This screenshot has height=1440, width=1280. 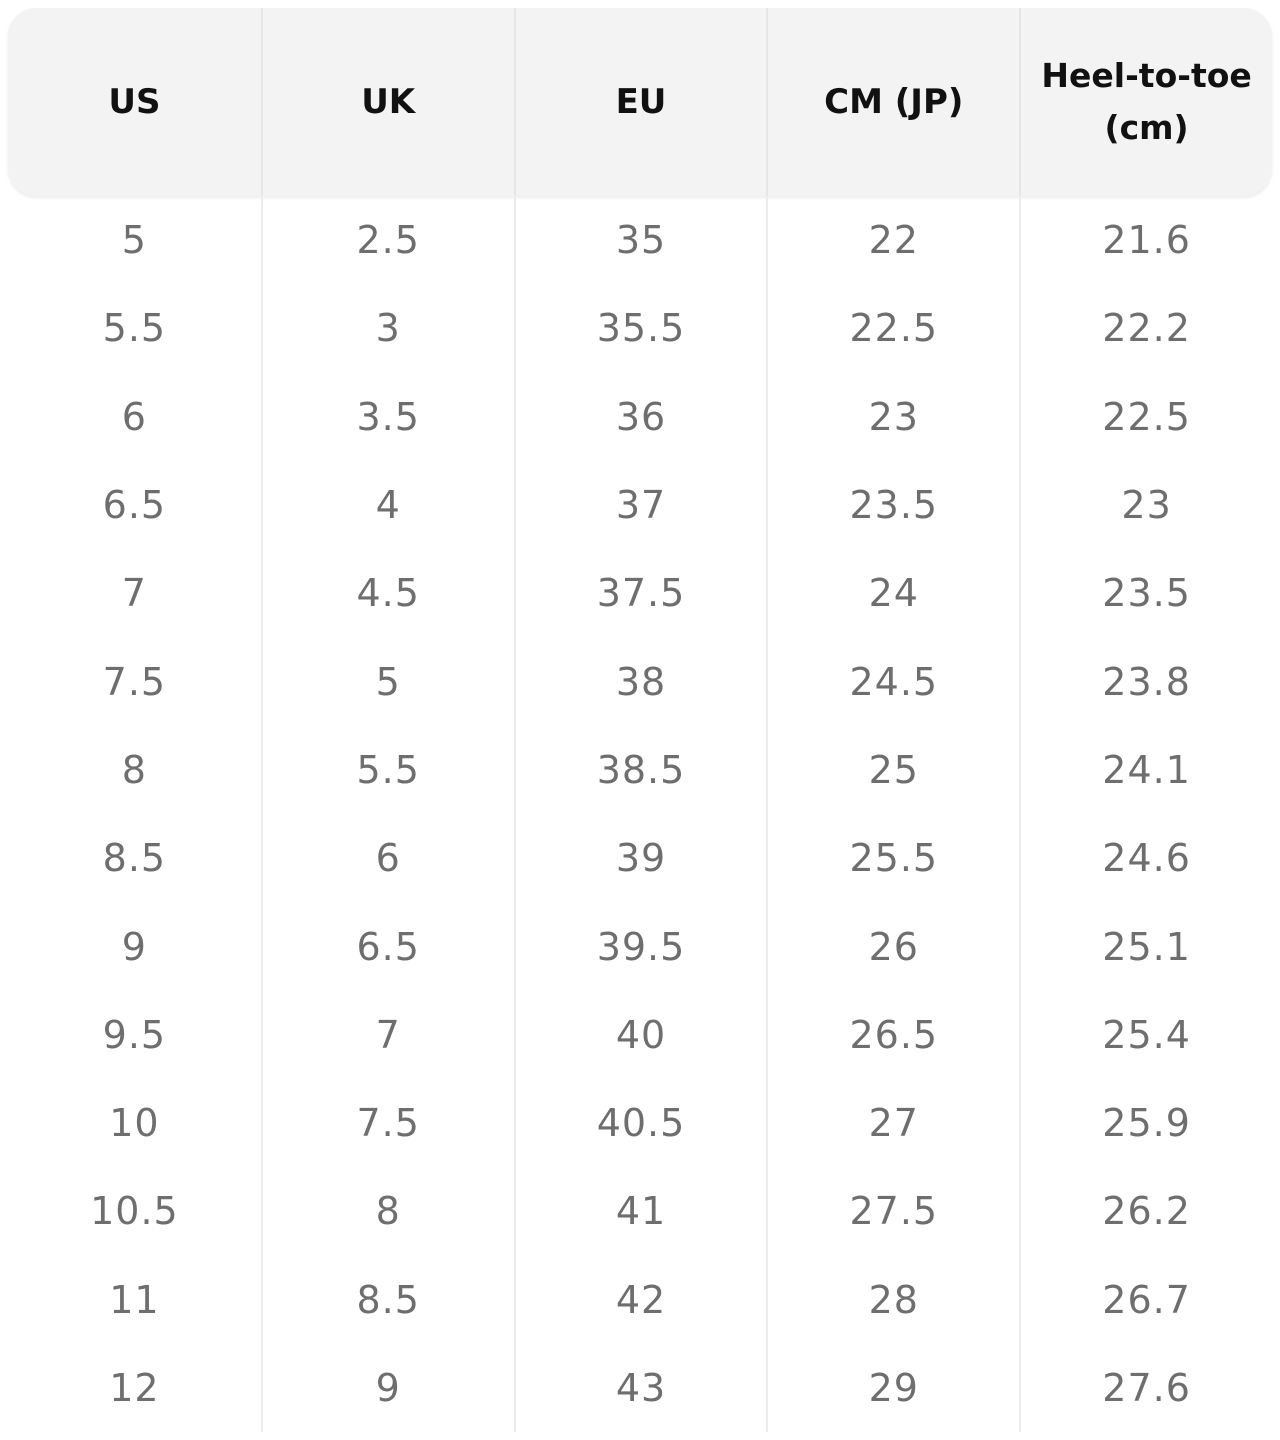 I want to click on table-row: 5.5 3 35.5 22.5 22.2, so click(x=640, y=328).